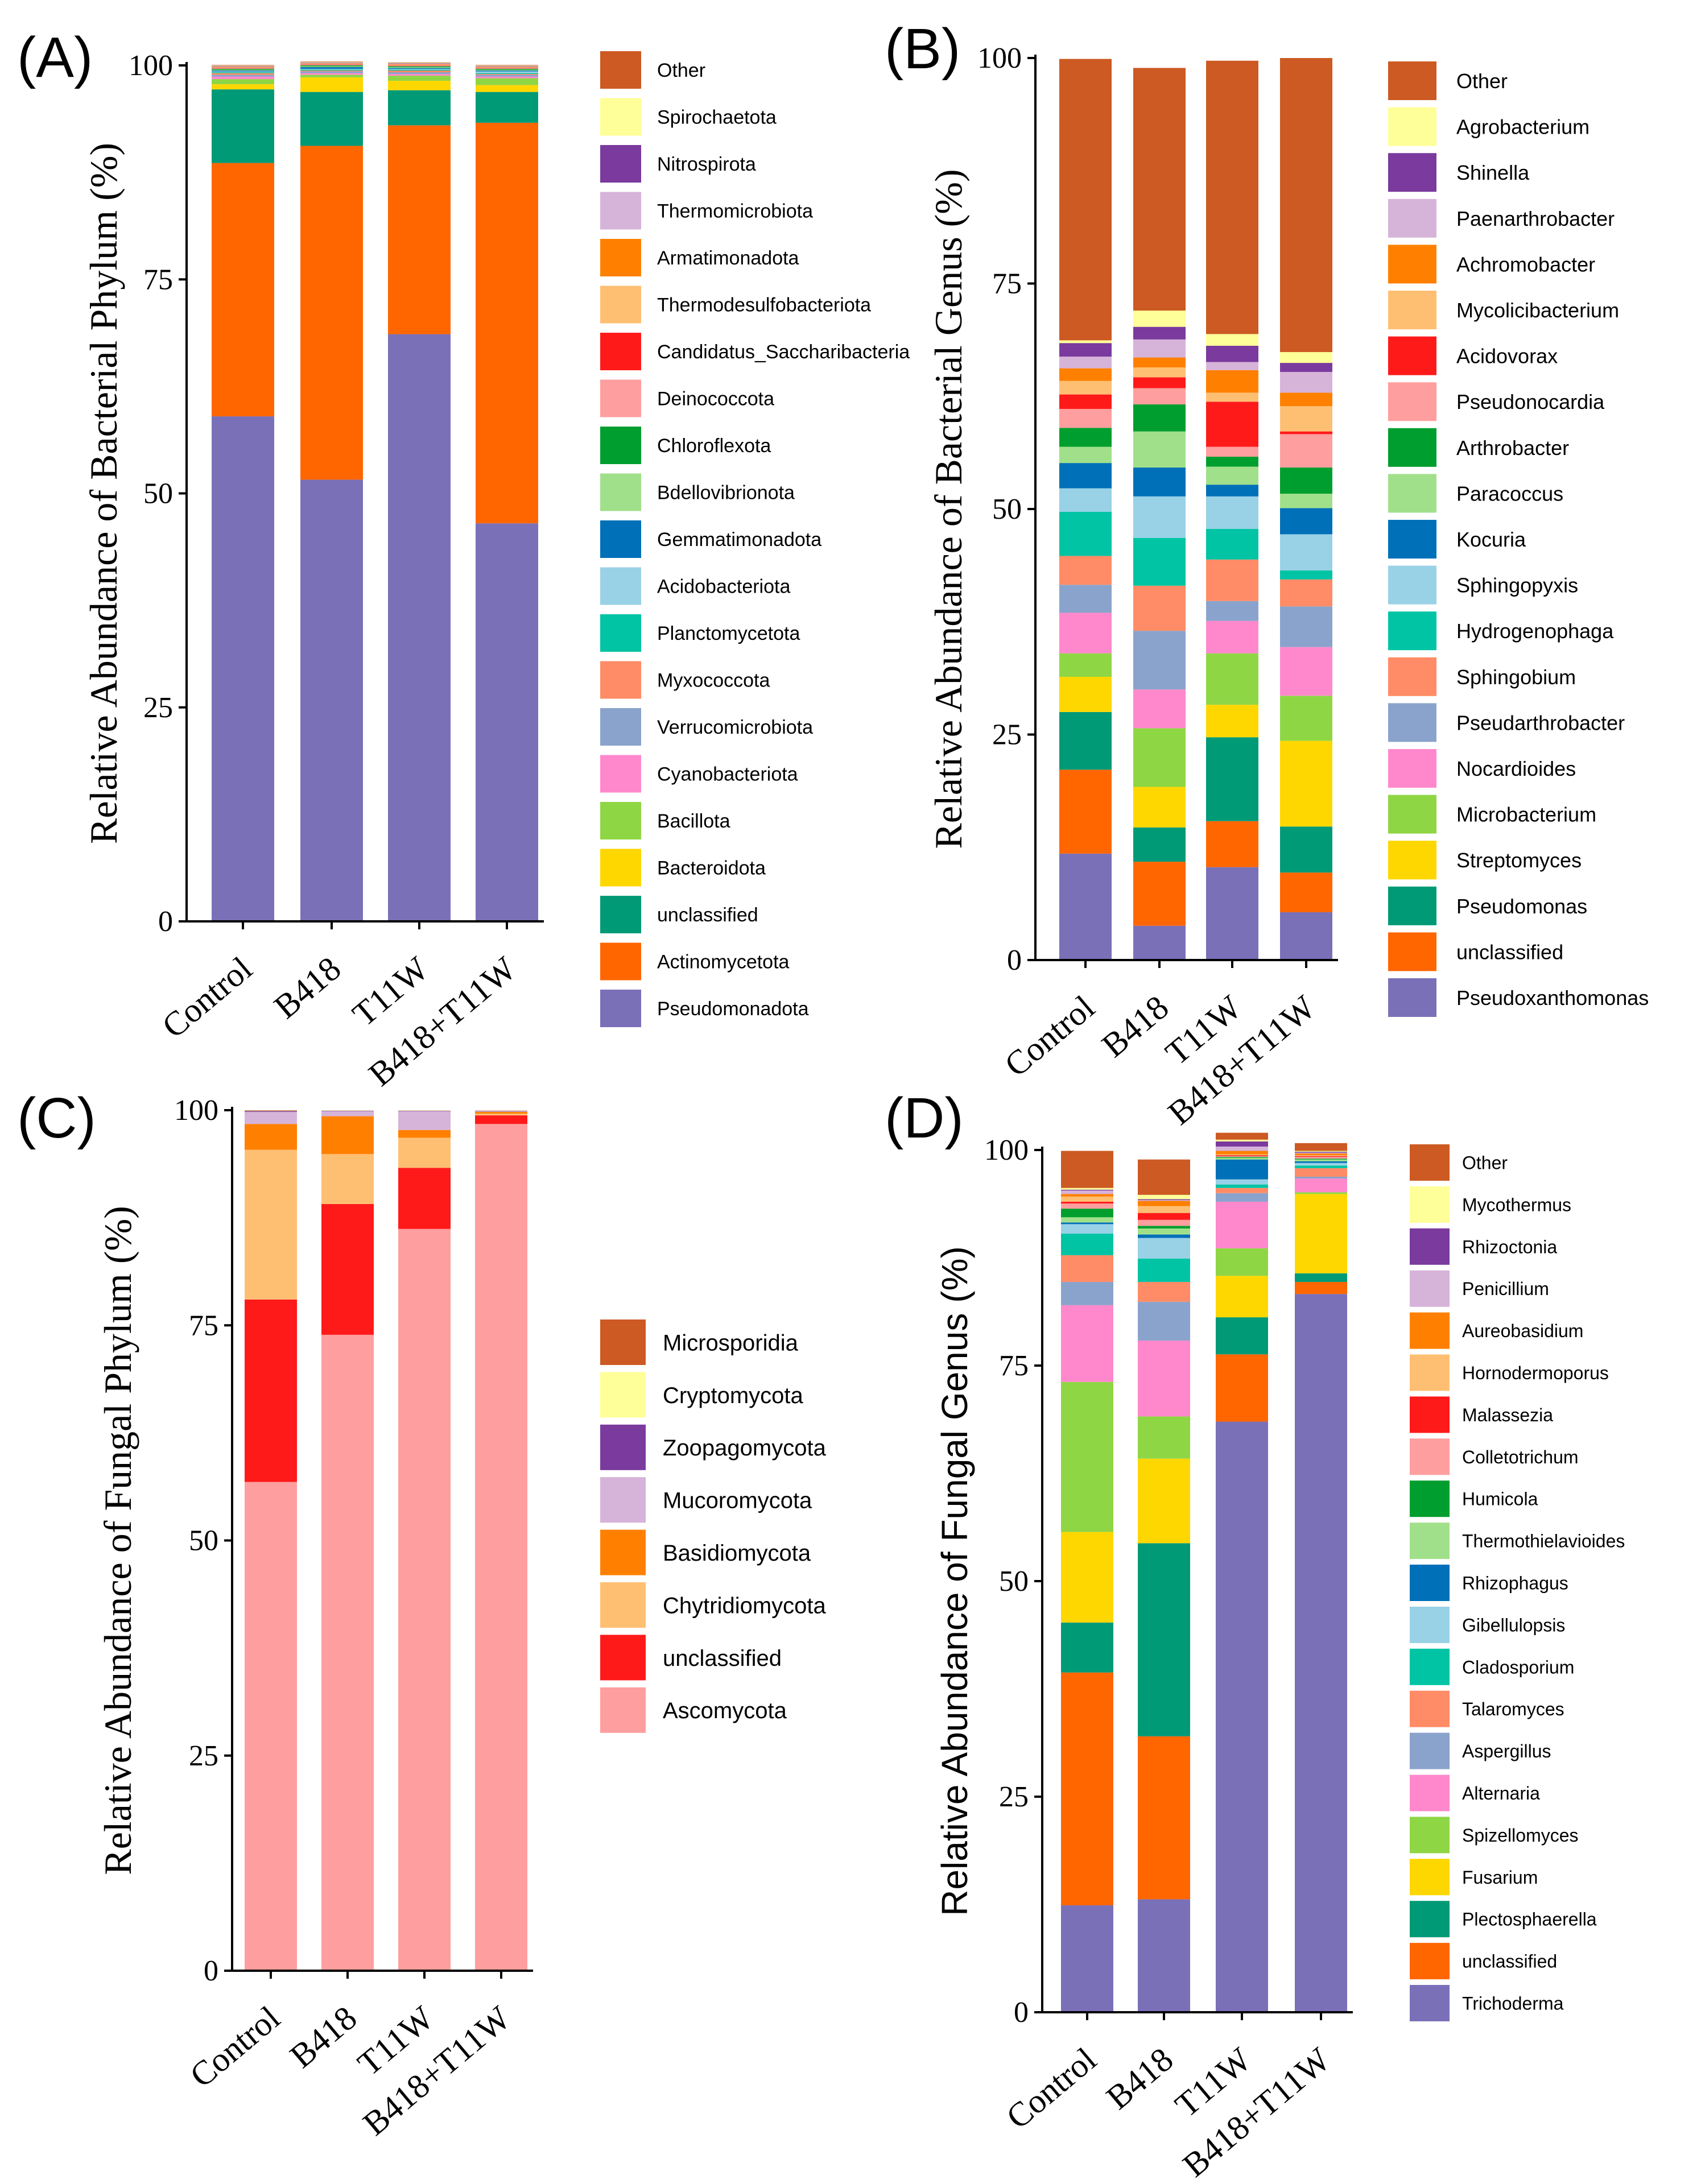 This screenshot has height=2184, width=1701. What do you see at coordinates (1232, 381) in the screenshot?
I see `bar-segment-achromobacter-t11w` at bounding box center [1232, 381].